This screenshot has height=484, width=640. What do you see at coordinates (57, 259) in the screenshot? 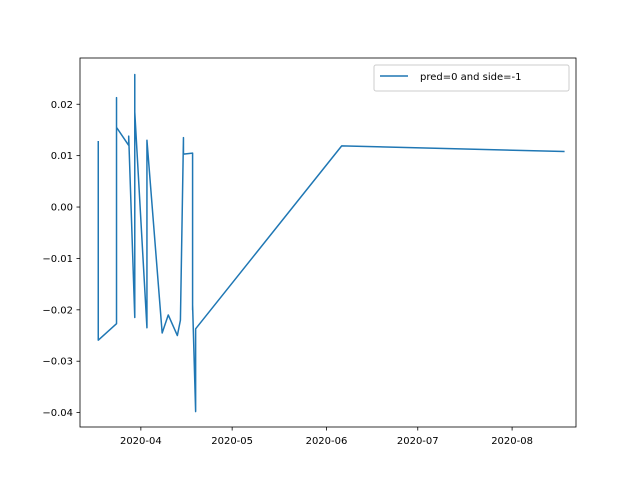
I see `y-tick-label: −0.01` at bounding box center [57, 259].